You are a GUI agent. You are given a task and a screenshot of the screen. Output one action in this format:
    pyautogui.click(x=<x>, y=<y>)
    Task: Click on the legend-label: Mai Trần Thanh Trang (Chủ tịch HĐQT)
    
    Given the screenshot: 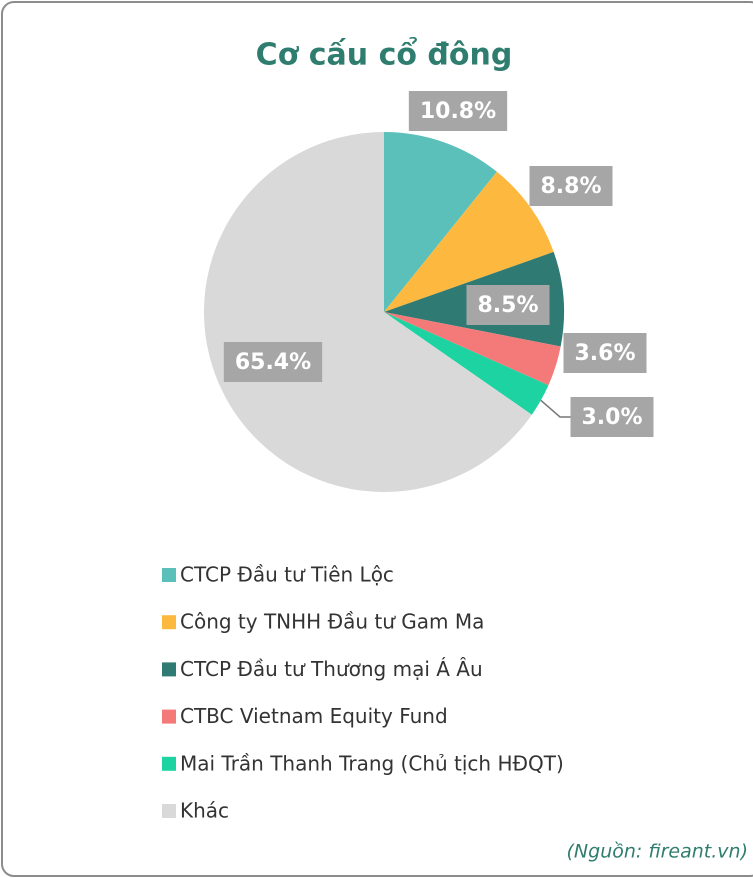 What is the action you would take?
    pyautogui.click(x=372, y=763)
    